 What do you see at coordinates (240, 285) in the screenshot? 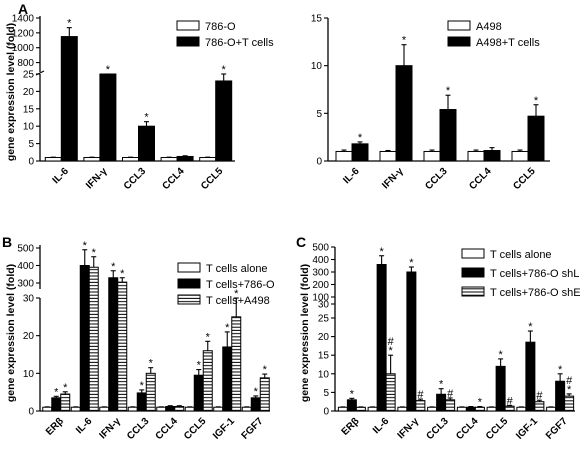
I see `legend-label: T cells+786-O` at bounding box center [240, 285].